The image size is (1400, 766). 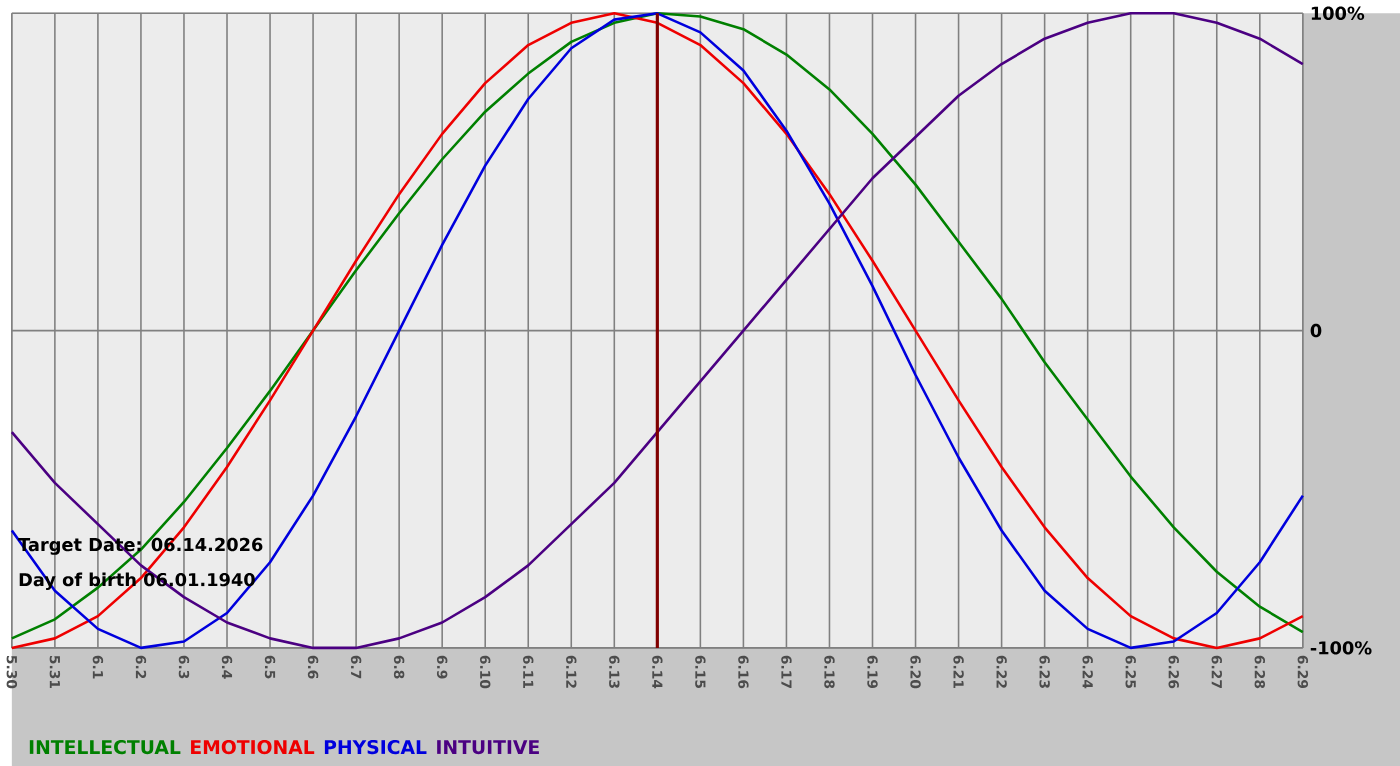 What do you see at coordinates (1338, 13) in the screenshot?
I see `y-tick-label: 100%` at bounding box center [1338, 13].